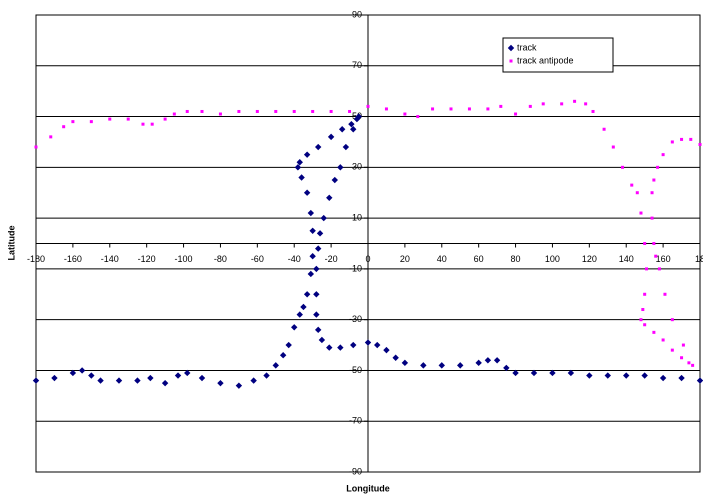 The width and height of the screenshot is (703, 495). What do you see at coordinates (479, 259) in the screenshot?
I see `x-tick-label: 60` at bounding box center [479, 259].